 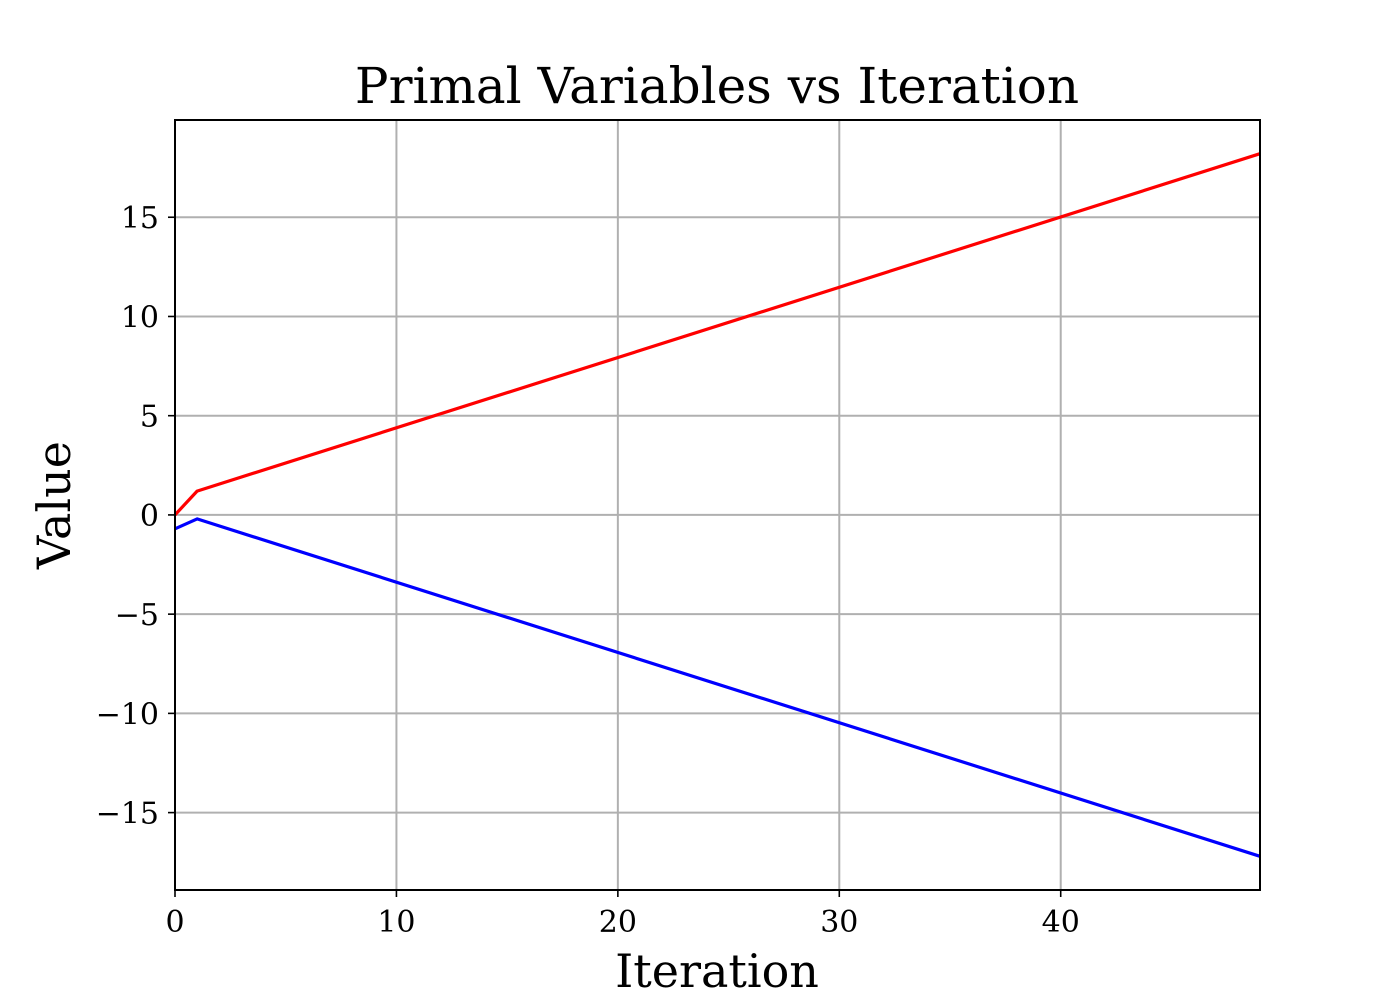 What do you see at coordinates (396, 922) in the screenshot?
I see `x-tick-label: 10` at bounding box center [396, 922].